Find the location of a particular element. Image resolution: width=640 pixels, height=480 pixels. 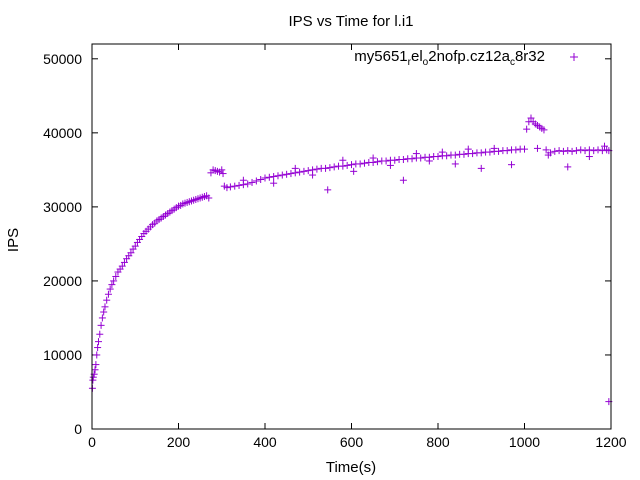

legend: my5651relo2nofp.cz12ac8r32 is located at coordinates (466, 58).